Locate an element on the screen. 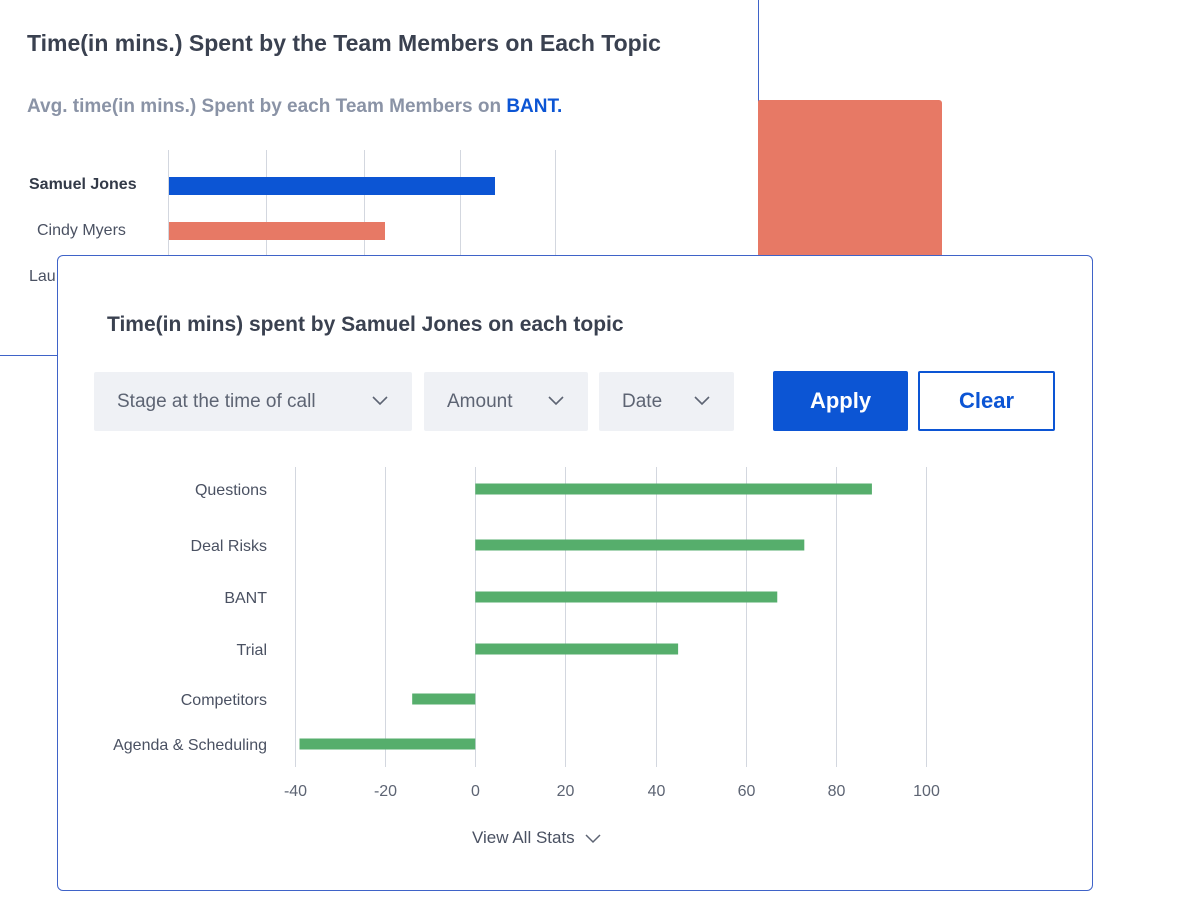 Image resolution: width=1179 pixels, height=923 pixels. member-bar-samuel is located at coordinates (332, 186).